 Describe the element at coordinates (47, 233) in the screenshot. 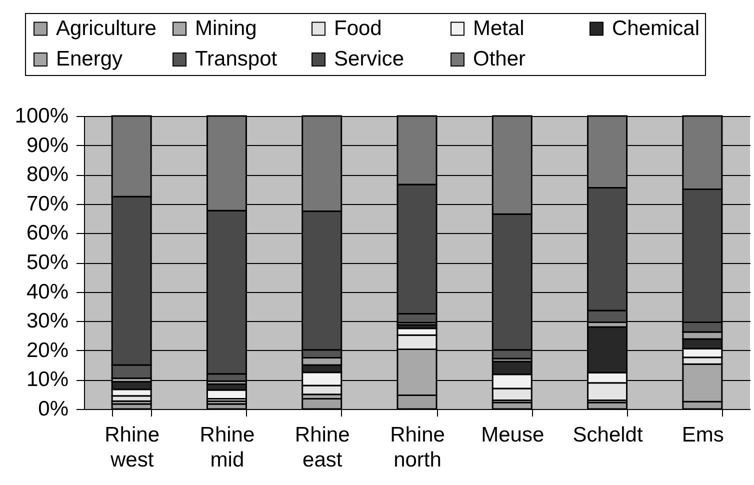

I see `y-tick-label: 60%` at that location.